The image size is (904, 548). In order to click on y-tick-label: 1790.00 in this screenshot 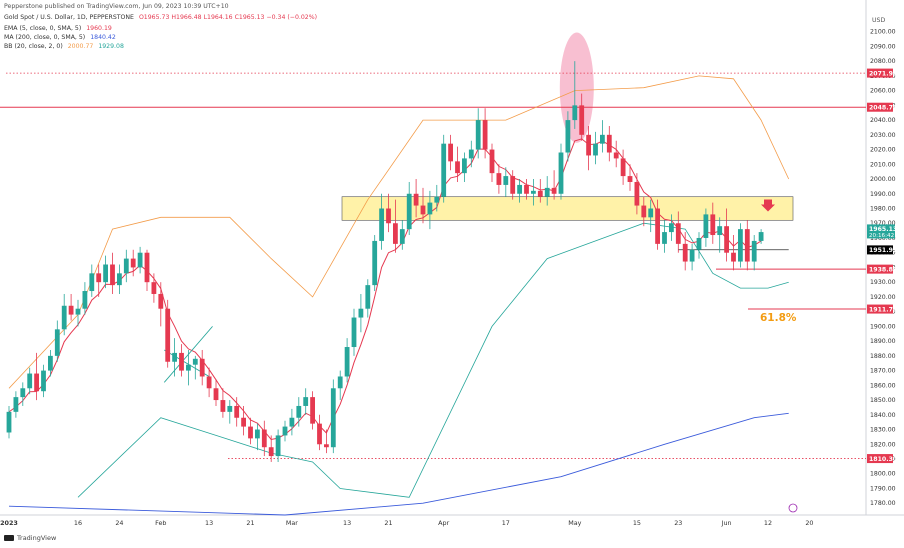, I will do `click(883, 488)`.